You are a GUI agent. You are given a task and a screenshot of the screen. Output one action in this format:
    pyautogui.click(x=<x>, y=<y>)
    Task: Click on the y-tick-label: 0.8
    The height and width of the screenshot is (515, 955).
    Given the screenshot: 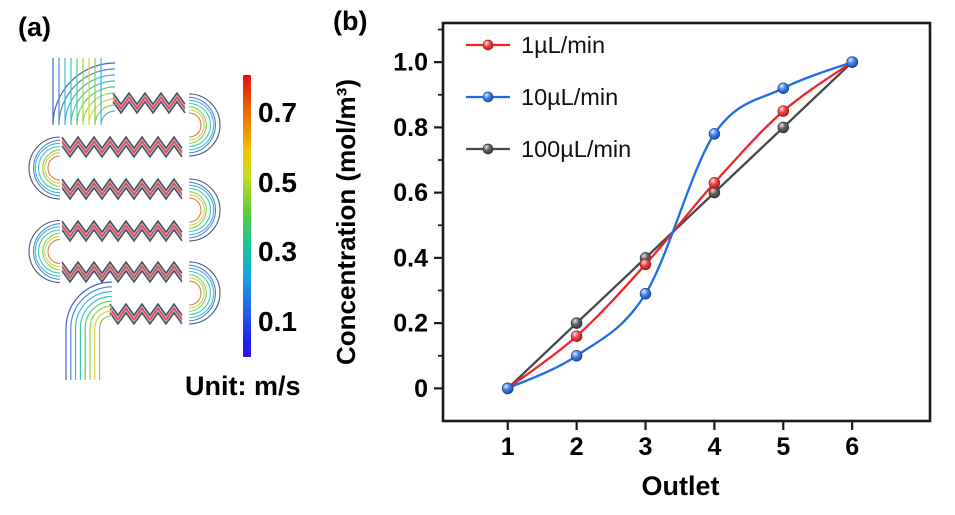 What is the action you would take?
    pyautogui.click(x=410, y=128)
    